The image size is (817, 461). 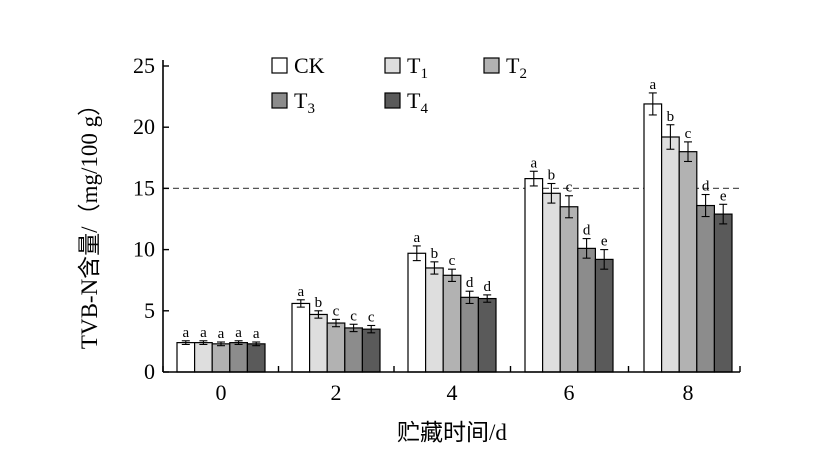 What do you see at coordinates (89, 221) in the screenshot?
I see `y-axis-title: TVB-N含量/（mg/100 g）` at bounding box center [89, 221].